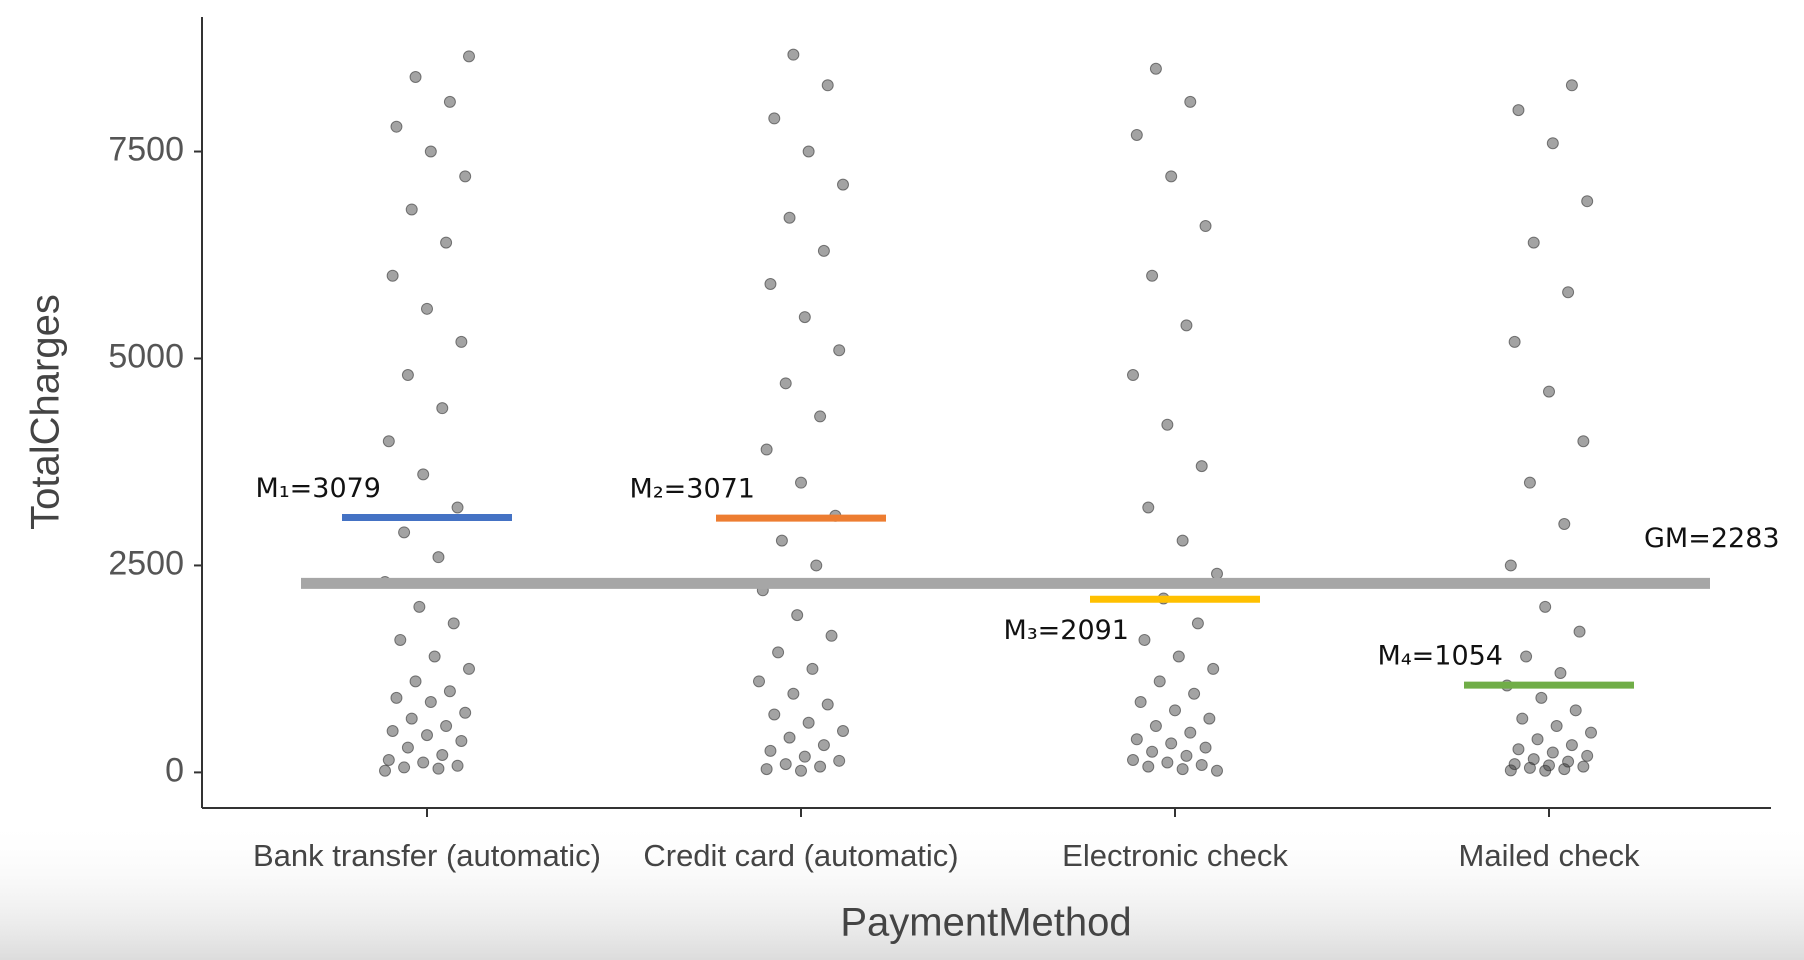 Image resolution: width=1804 pixels, height=960 pixels. Describe the element at coordinates (174, 770) in the screenshot. I see `y-tick-label: 0` at that location.